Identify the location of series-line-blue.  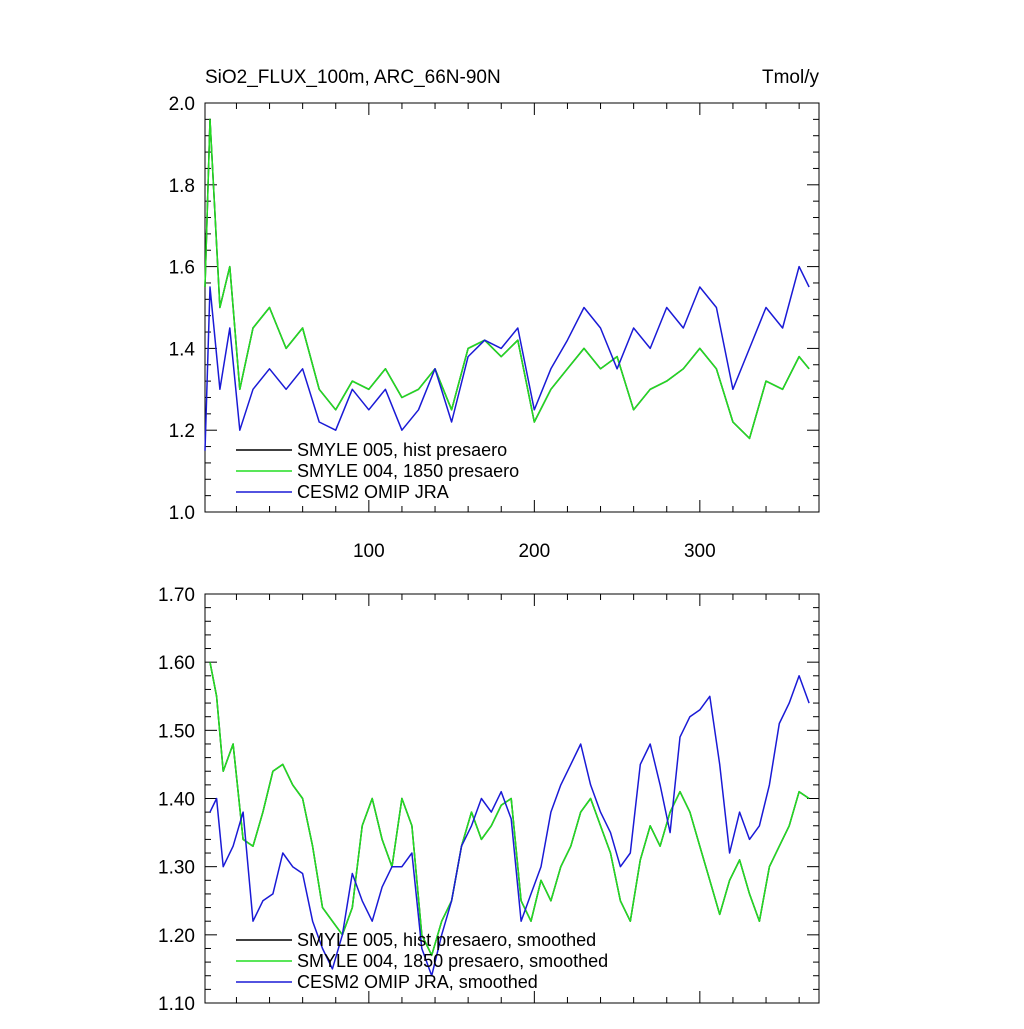
(507, 358).